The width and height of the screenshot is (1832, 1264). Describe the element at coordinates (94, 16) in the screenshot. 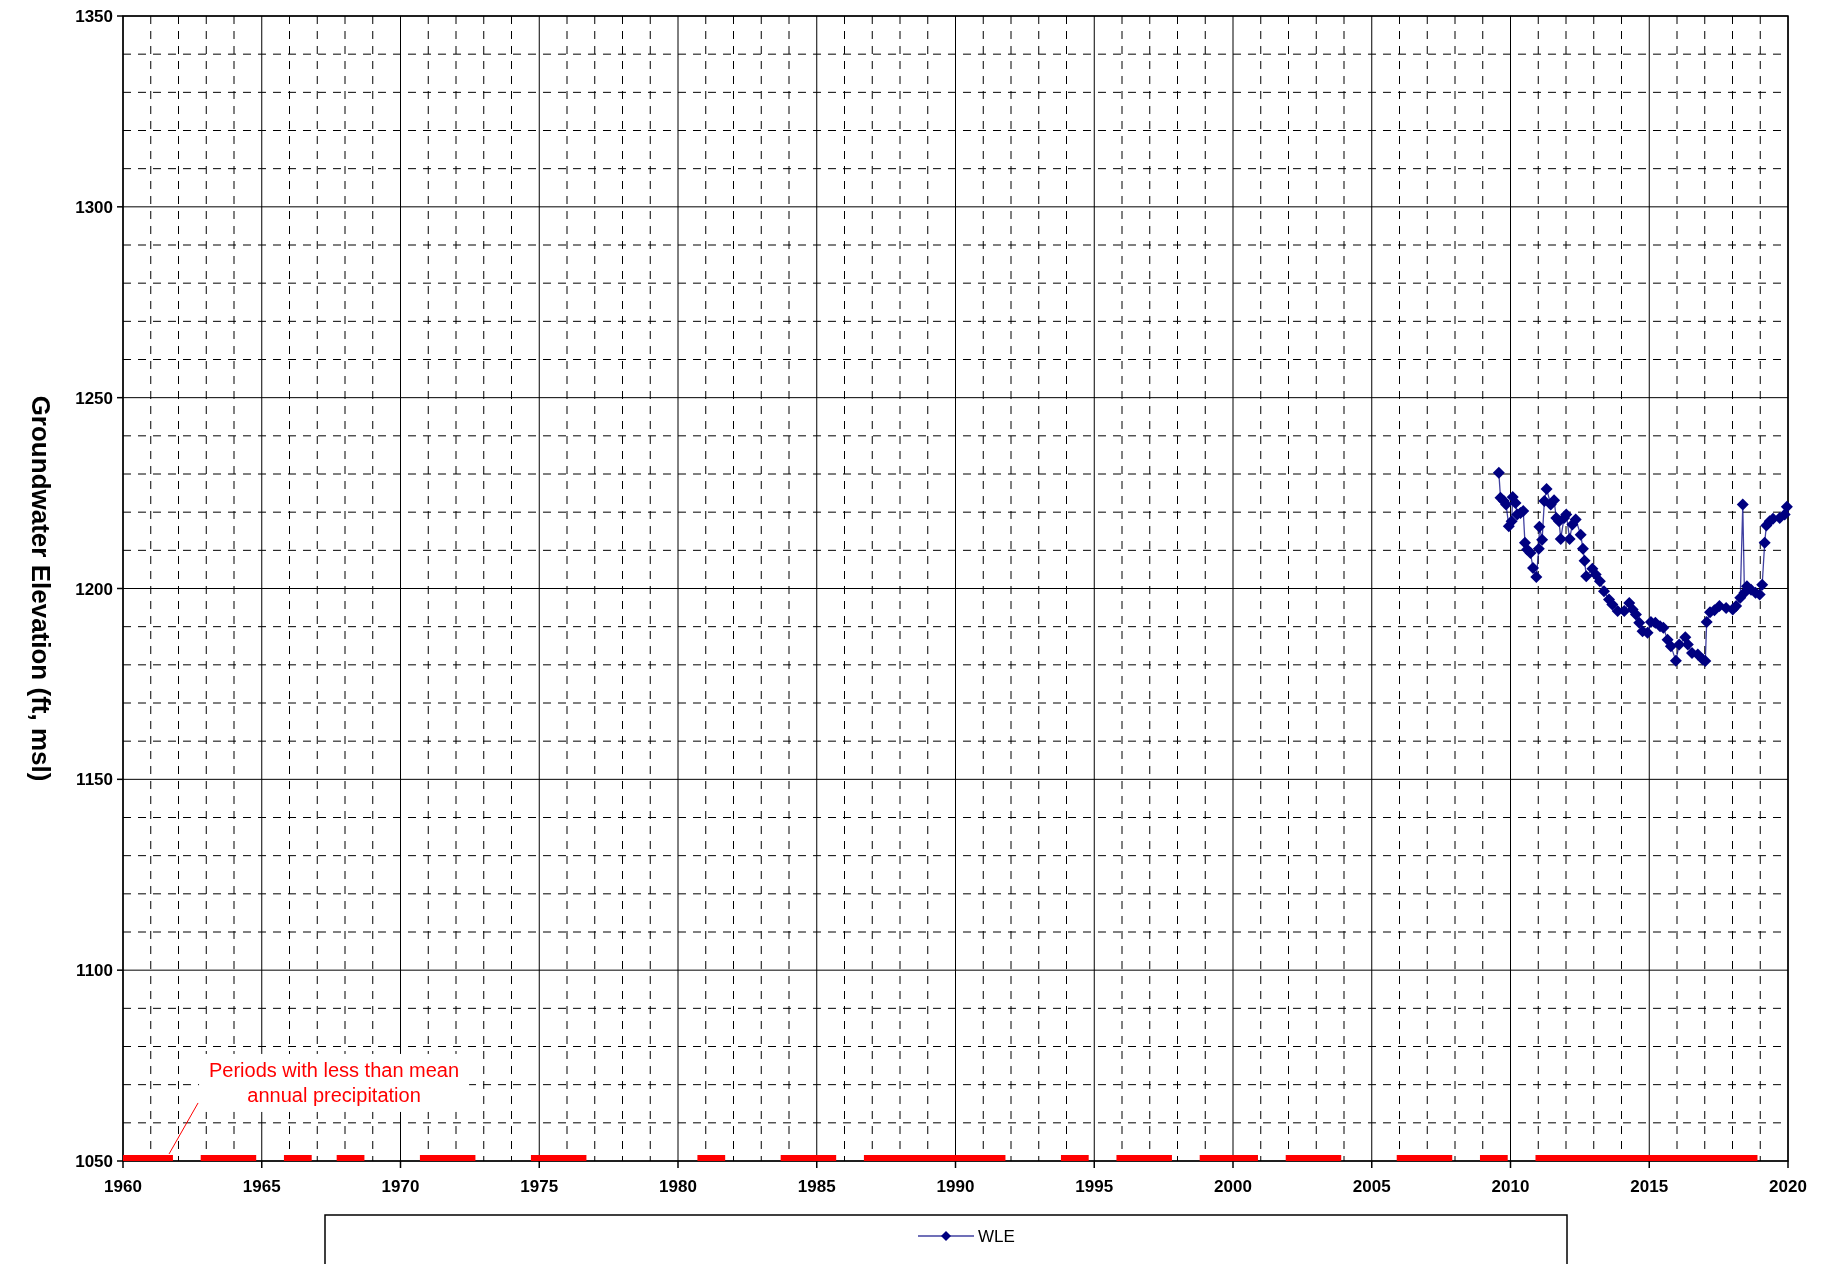

I see `y-tick-label: 1350` at that location.